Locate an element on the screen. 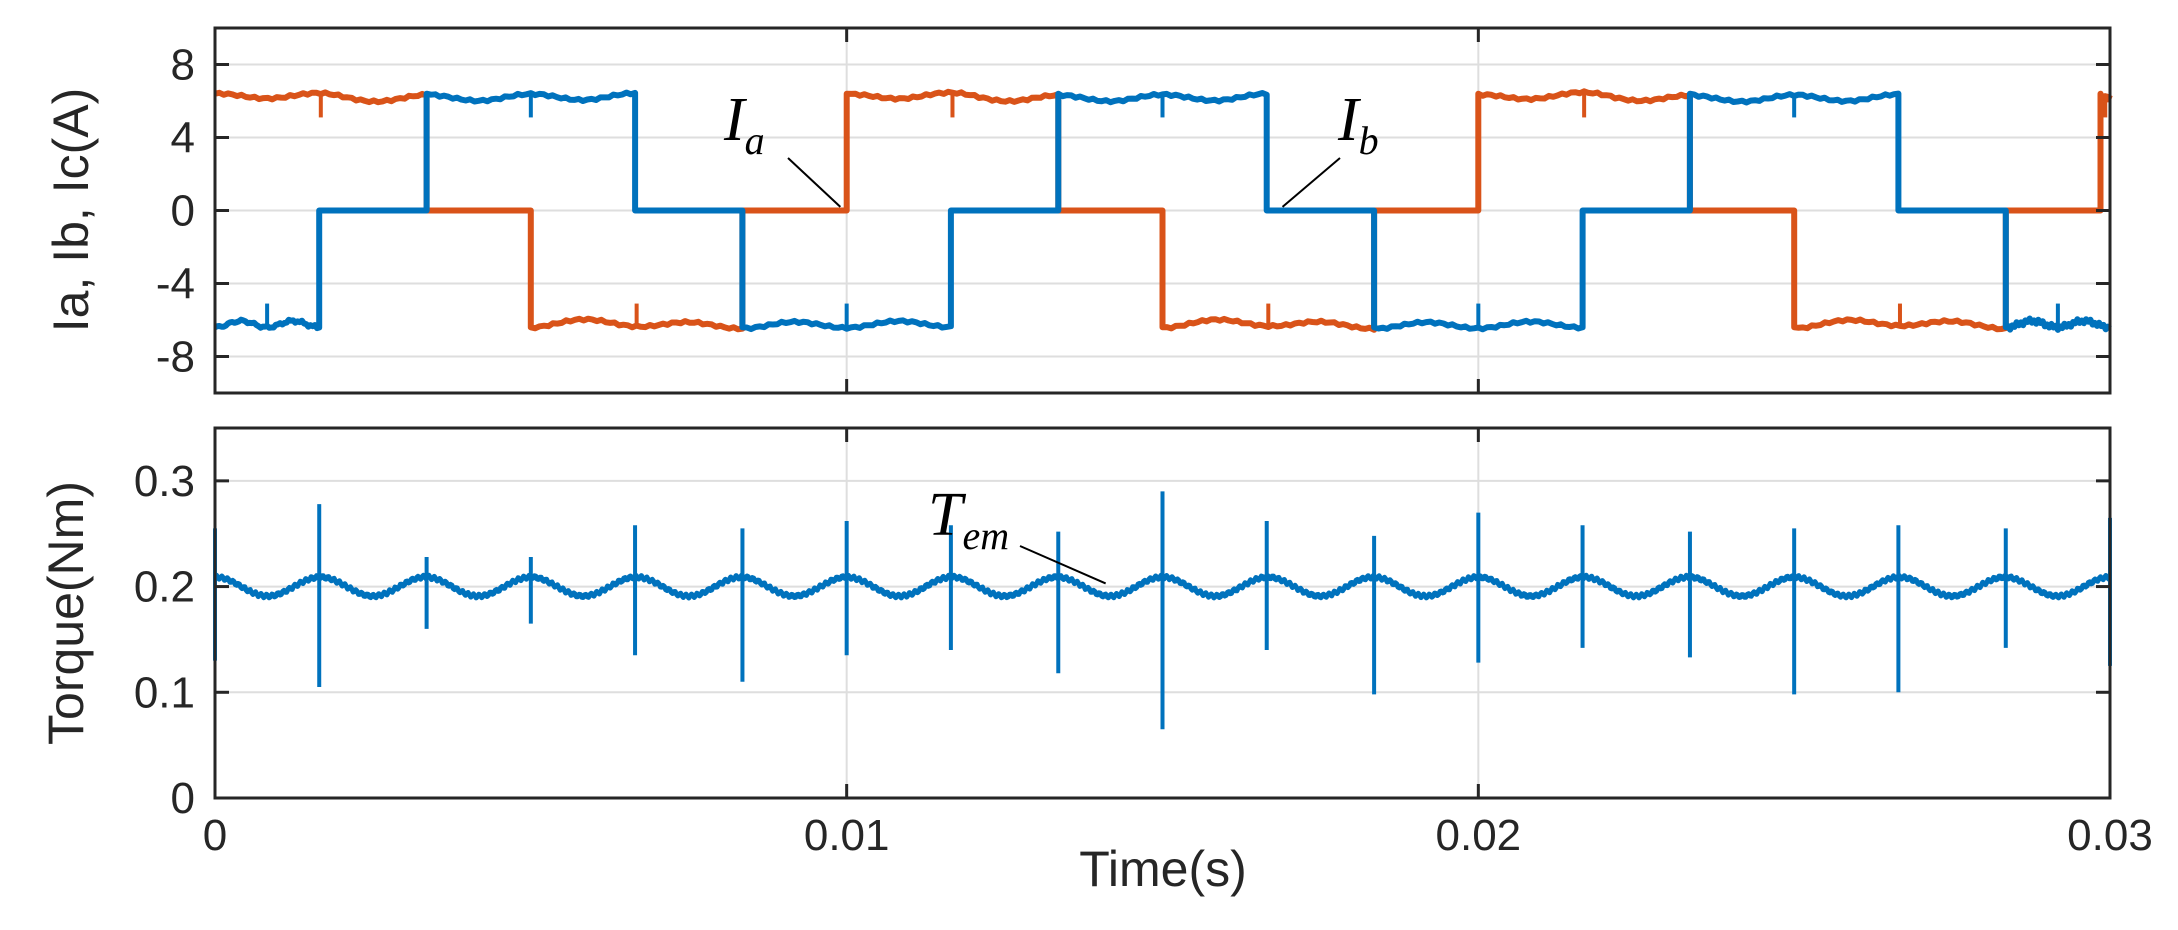 The width and height of the screenshot is (2178, 930). ib-annotation-label-subscript: b is located at coordinates (1369, 140).